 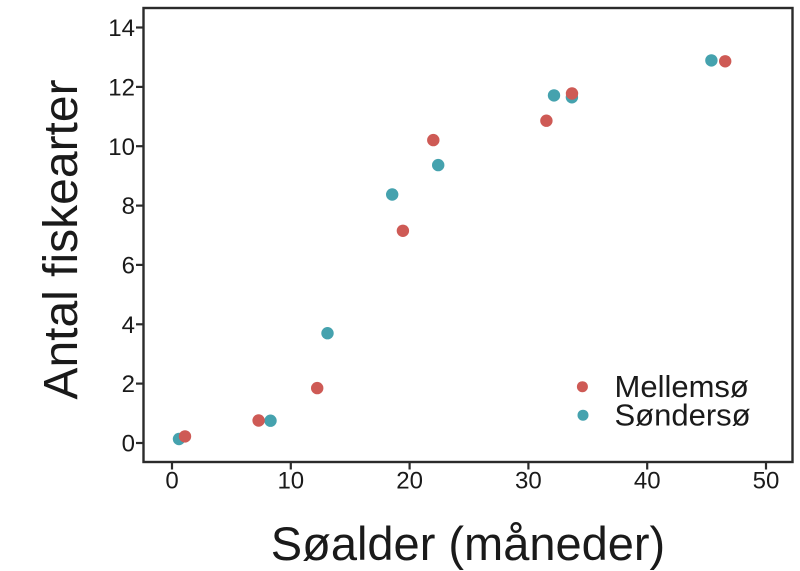 What do you see at coordinates (766, 481) in the screenshot?
I see `svg-text: 50` at bounding box center [766, 481].